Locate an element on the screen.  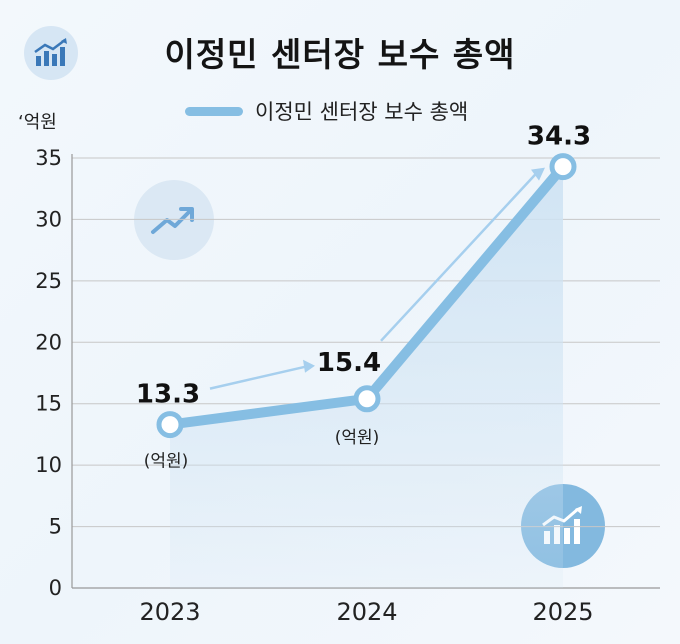
trend-arrow-icon is located at coordinates (174, 220).